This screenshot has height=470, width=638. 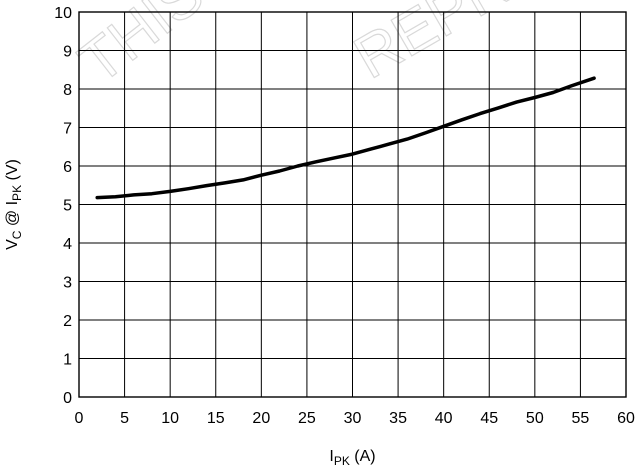 What do you see at coordinates (63, 13) in the screenshot?
I see `y-tick-label: 10` at bounding box center [63, 13].